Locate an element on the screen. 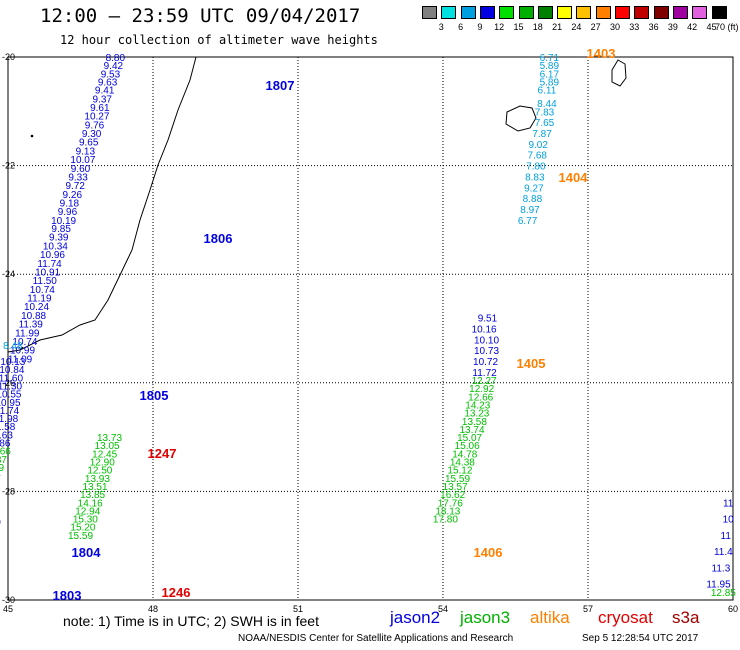 The height and width of the screenshot is (650, 740). wave-height-label: 15.07 is located at coordinates (469, 438).